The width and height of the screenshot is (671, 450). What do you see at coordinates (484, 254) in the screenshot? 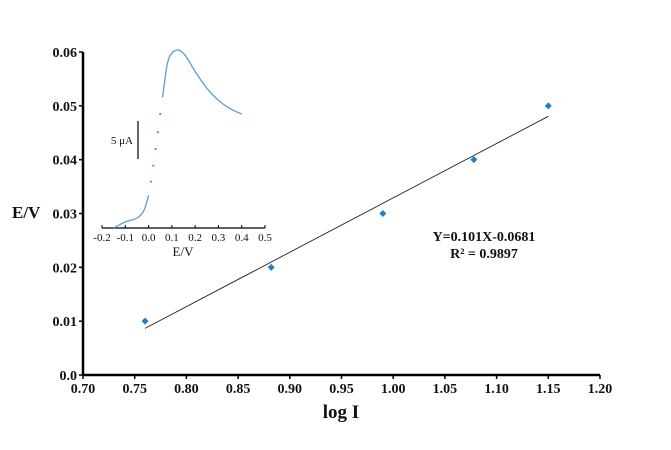
I see `r-squared: R² = 0.9897` at bounding box center [484, 254].